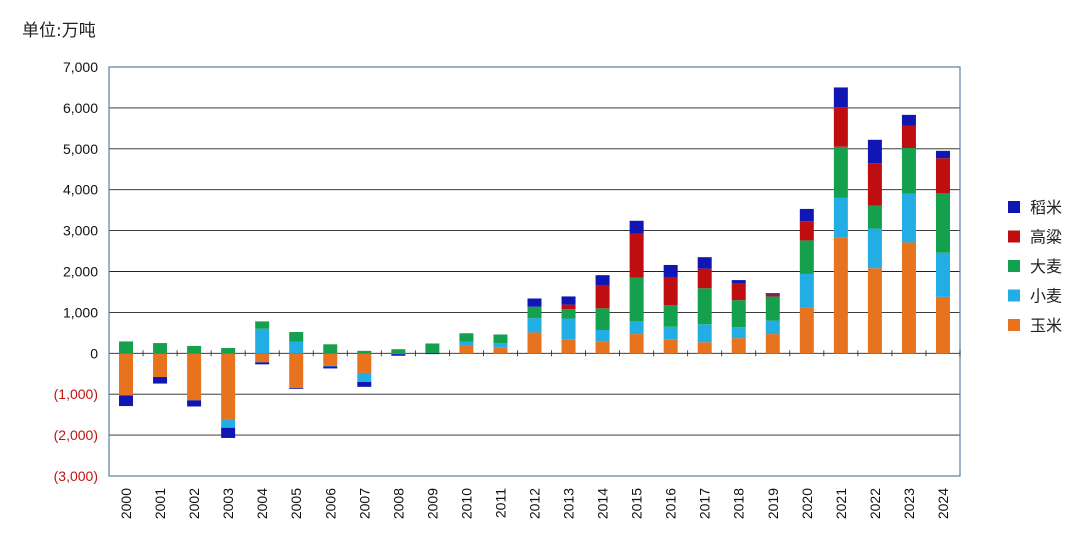  Describe the element at coordinates (160, 503) in the screenshot. I see `x-tick-label: 2001` at that location.